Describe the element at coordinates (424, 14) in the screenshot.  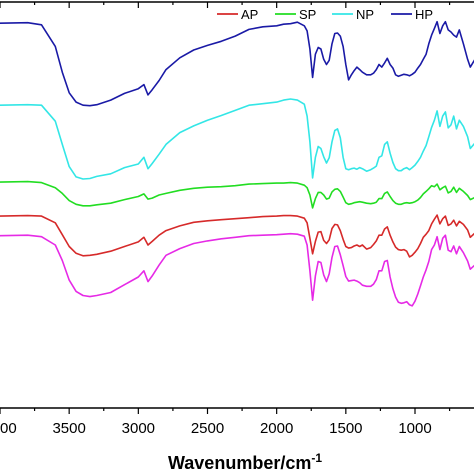
I see `legend-label-hp: HP` at that location.